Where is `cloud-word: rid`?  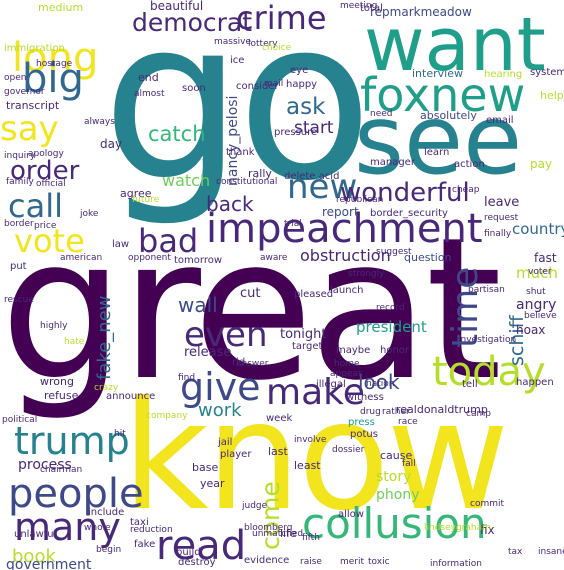 cloud-word: rid is located at coordinates (239, 362).